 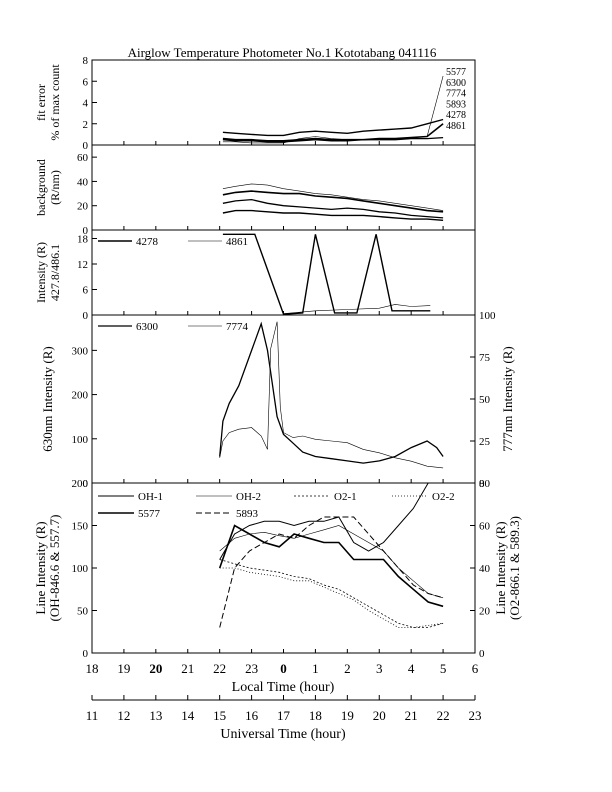 I want to click on y-tick-label: 8, so click(x=86, y=61).